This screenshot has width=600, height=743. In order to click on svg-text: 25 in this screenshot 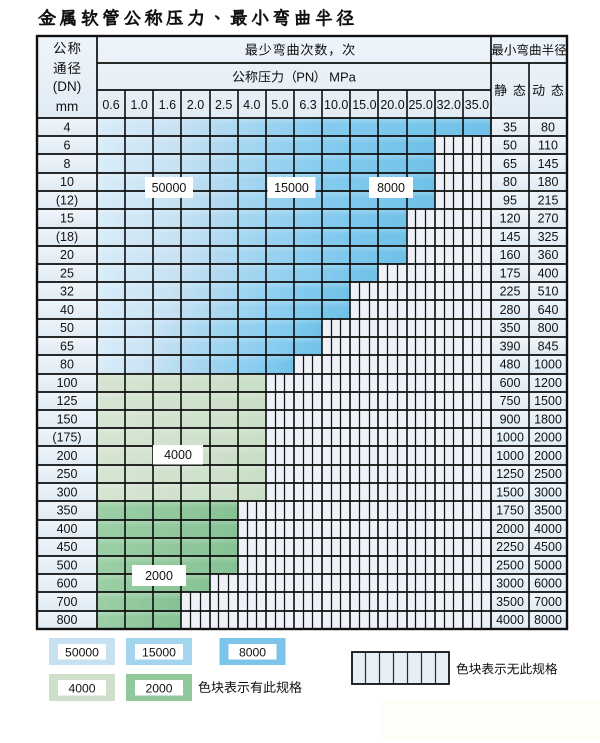, I will do `click(67, 273)`.